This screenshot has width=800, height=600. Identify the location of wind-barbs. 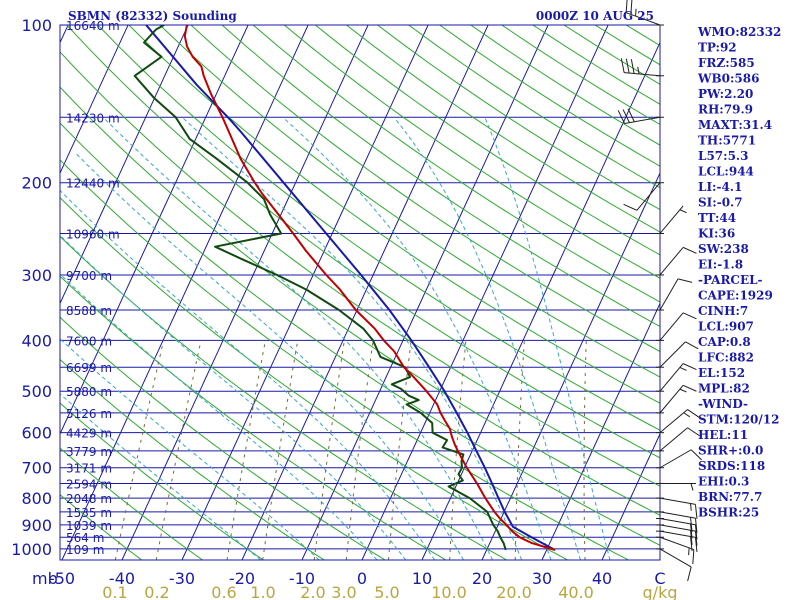
(659, 291).